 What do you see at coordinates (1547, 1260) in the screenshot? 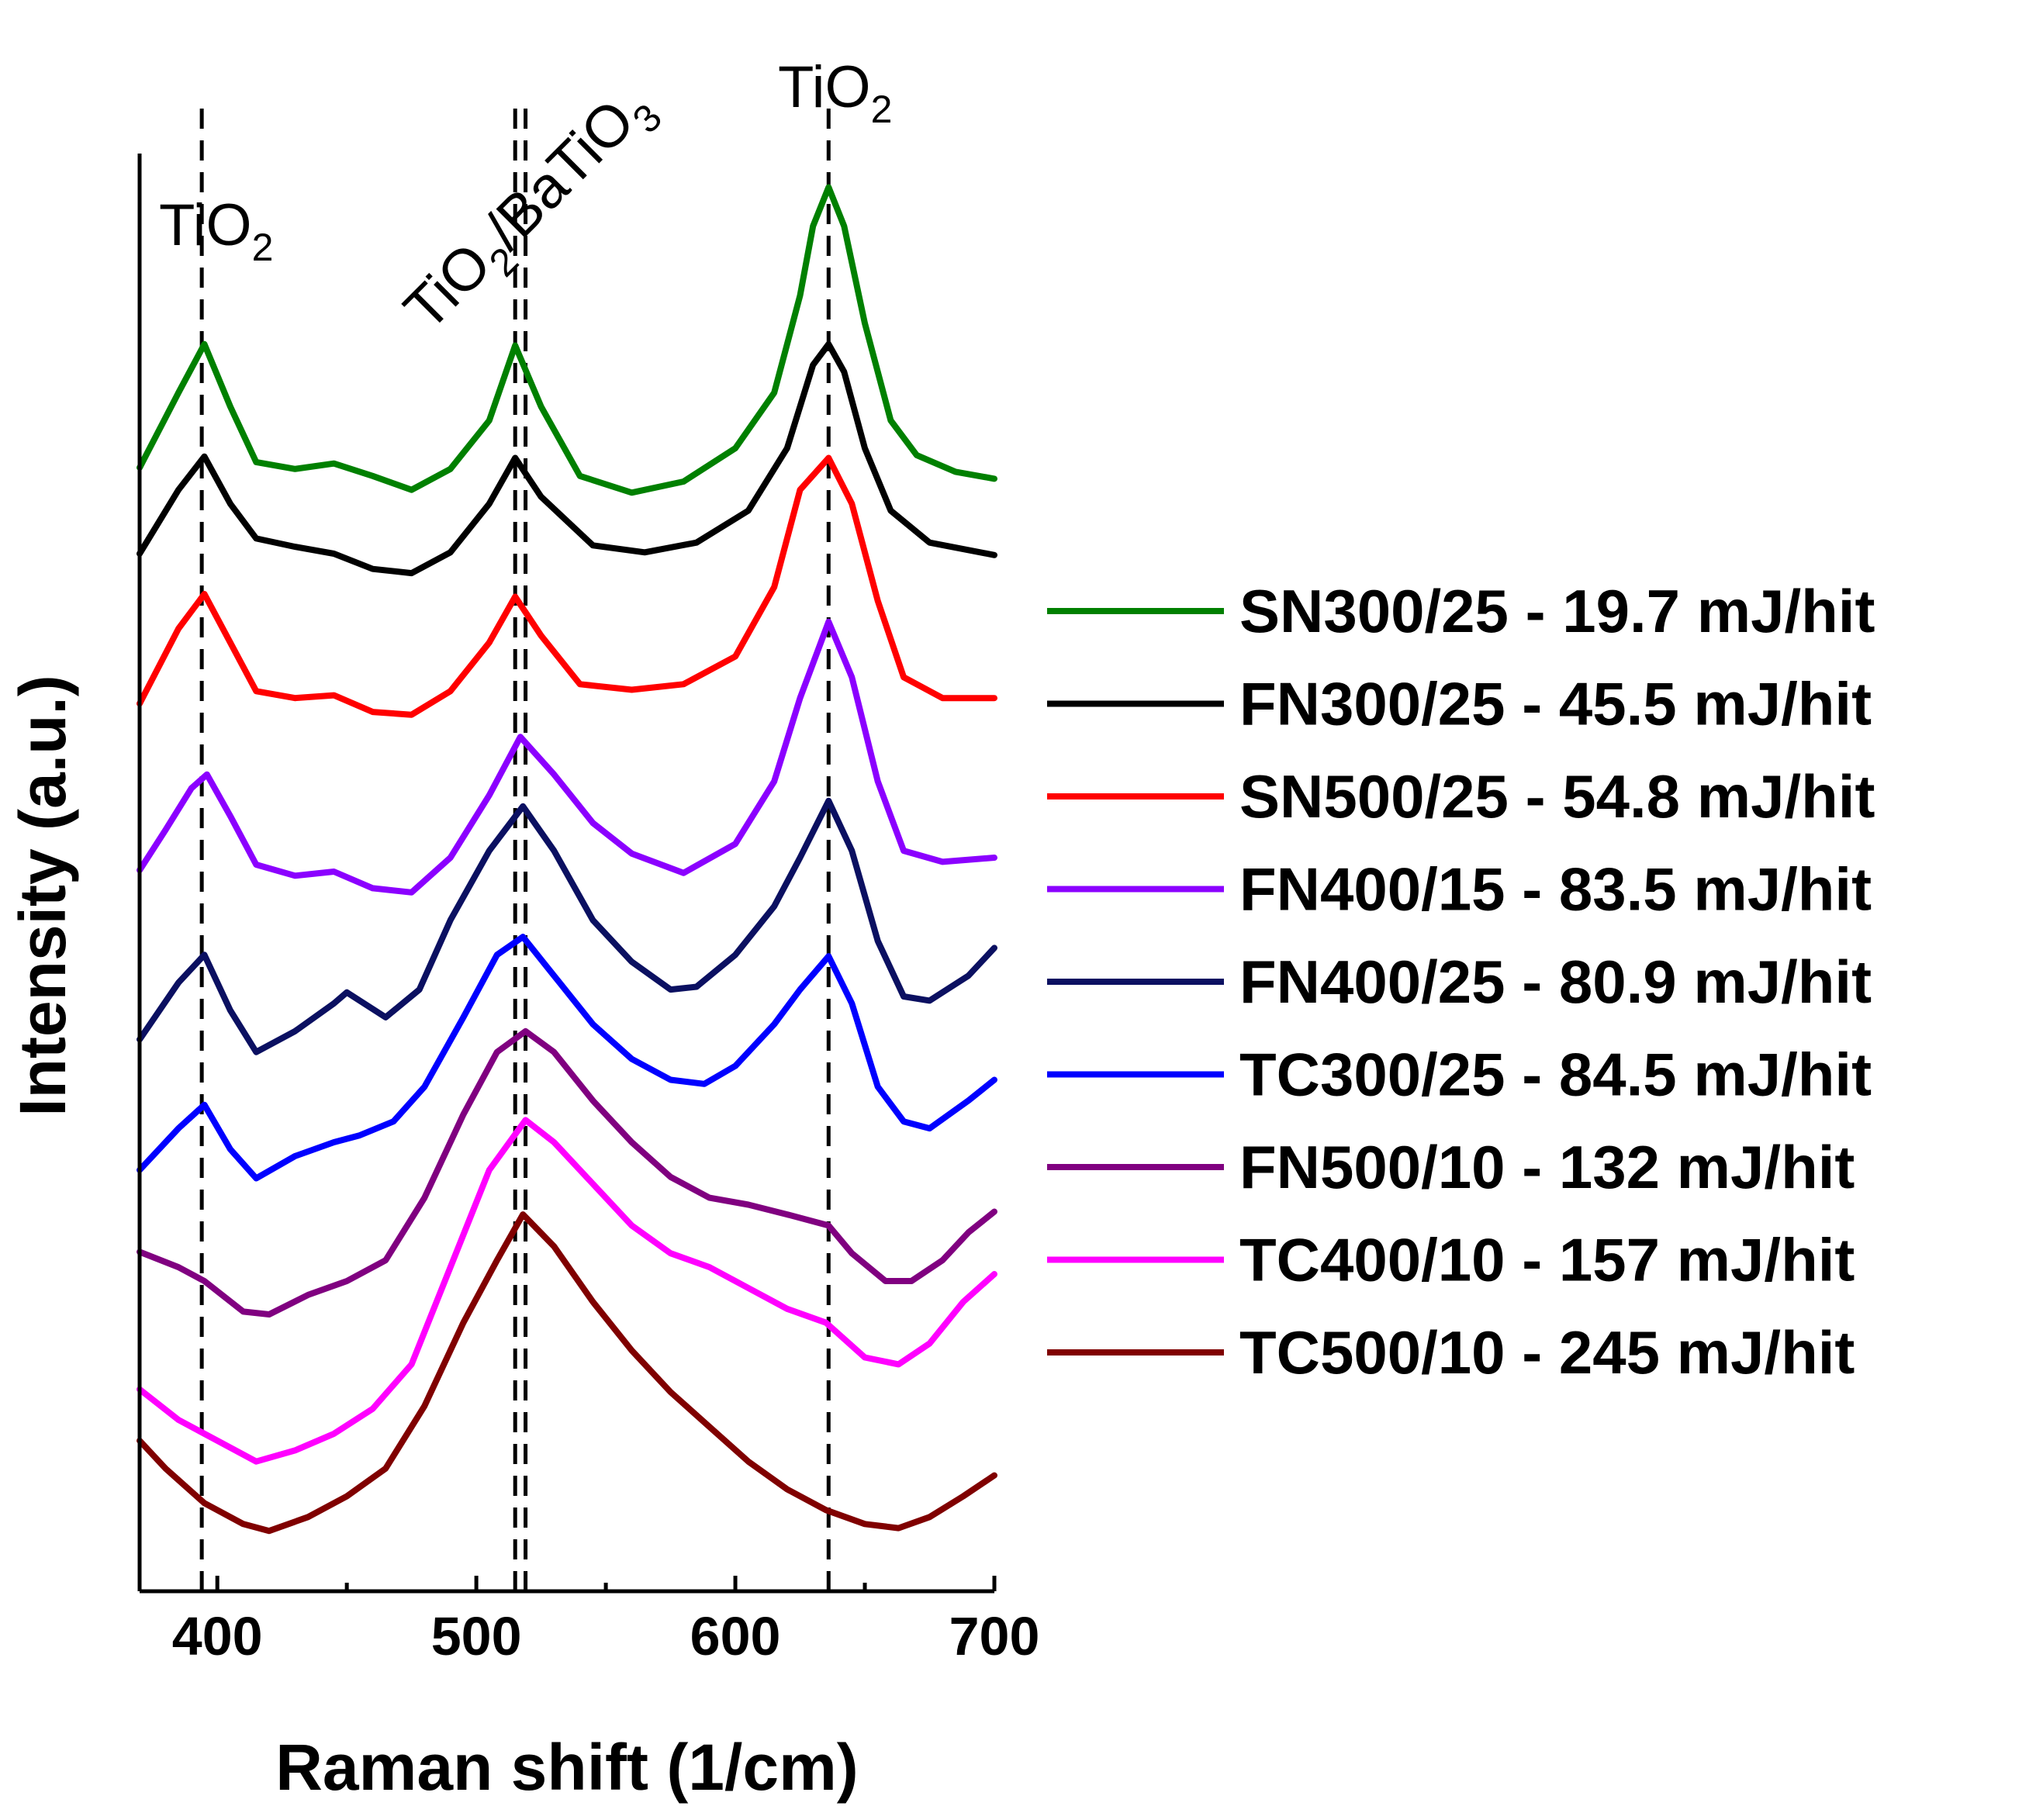
I see `legend-label-7: TC400/10 - 157 mJ/hit` at bounding box center [1547, 1260].